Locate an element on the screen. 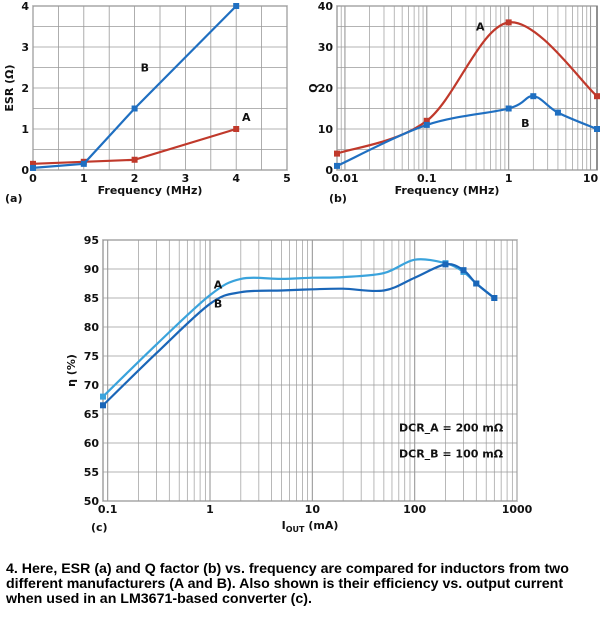  y-tick-label-b: 20 is located at coordinates (326, 88).